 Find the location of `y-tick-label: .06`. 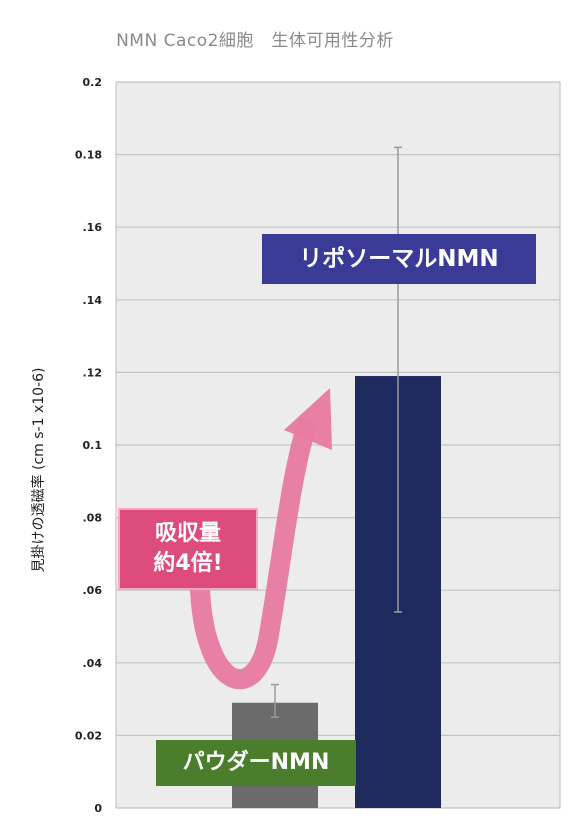

y-tick-label: .06 is located at coordinates (93, 590).